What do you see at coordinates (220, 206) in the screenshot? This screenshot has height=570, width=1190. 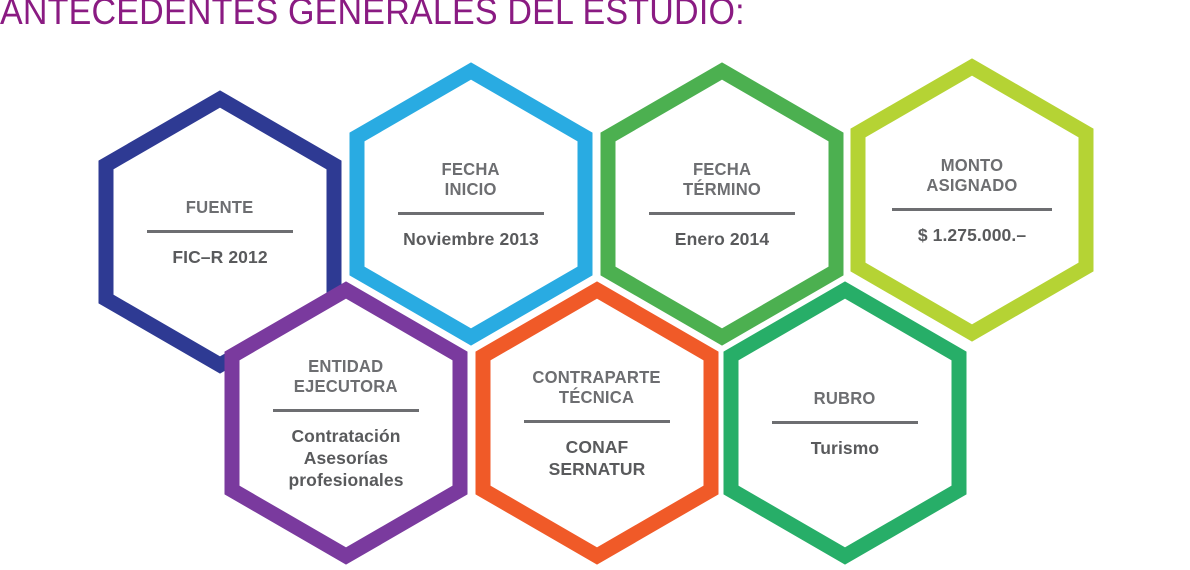 I see `hex-label-fuente: FUENTE` at bounding box center [220, 206].